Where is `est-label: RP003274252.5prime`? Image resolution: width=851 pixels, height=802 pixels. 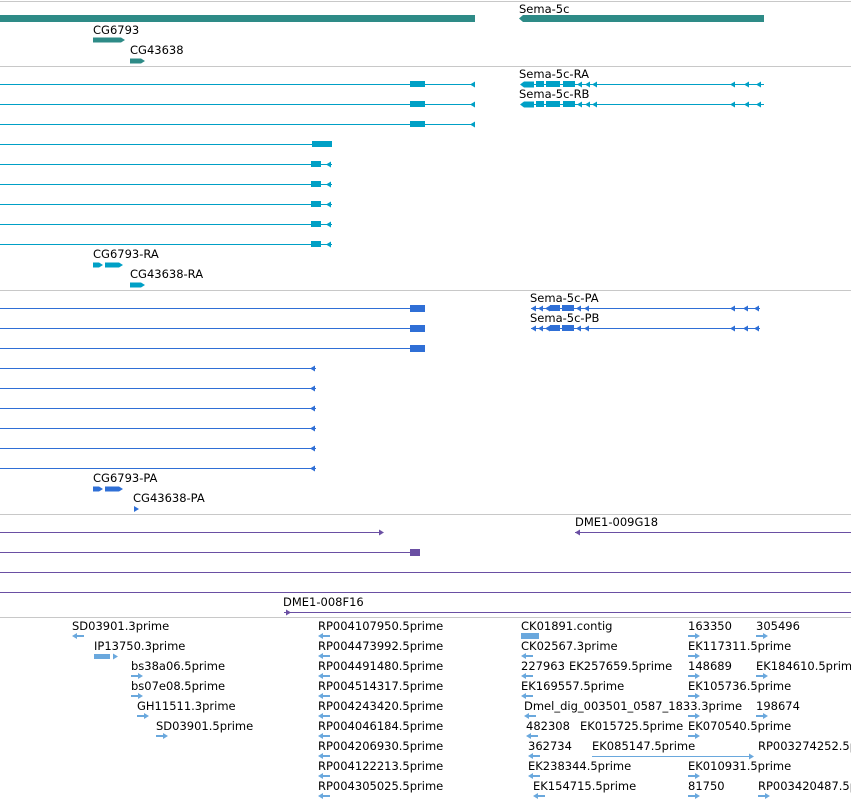
est-label: RP003274252.5prime is located at coordinates (804, 746).